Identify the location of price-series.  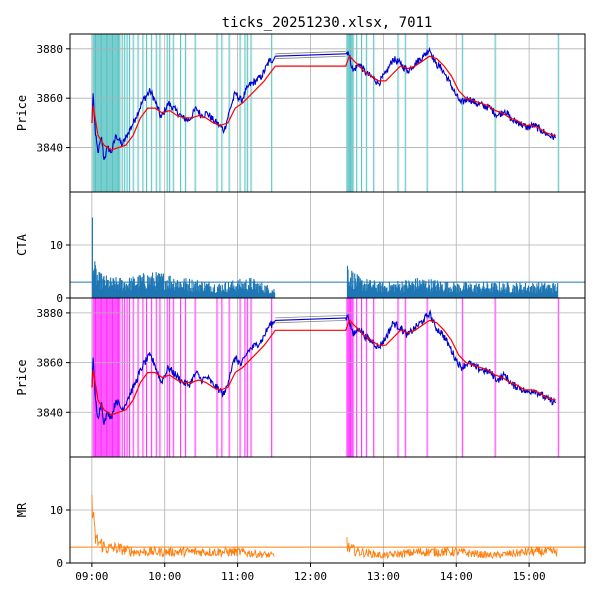
(323, 367).